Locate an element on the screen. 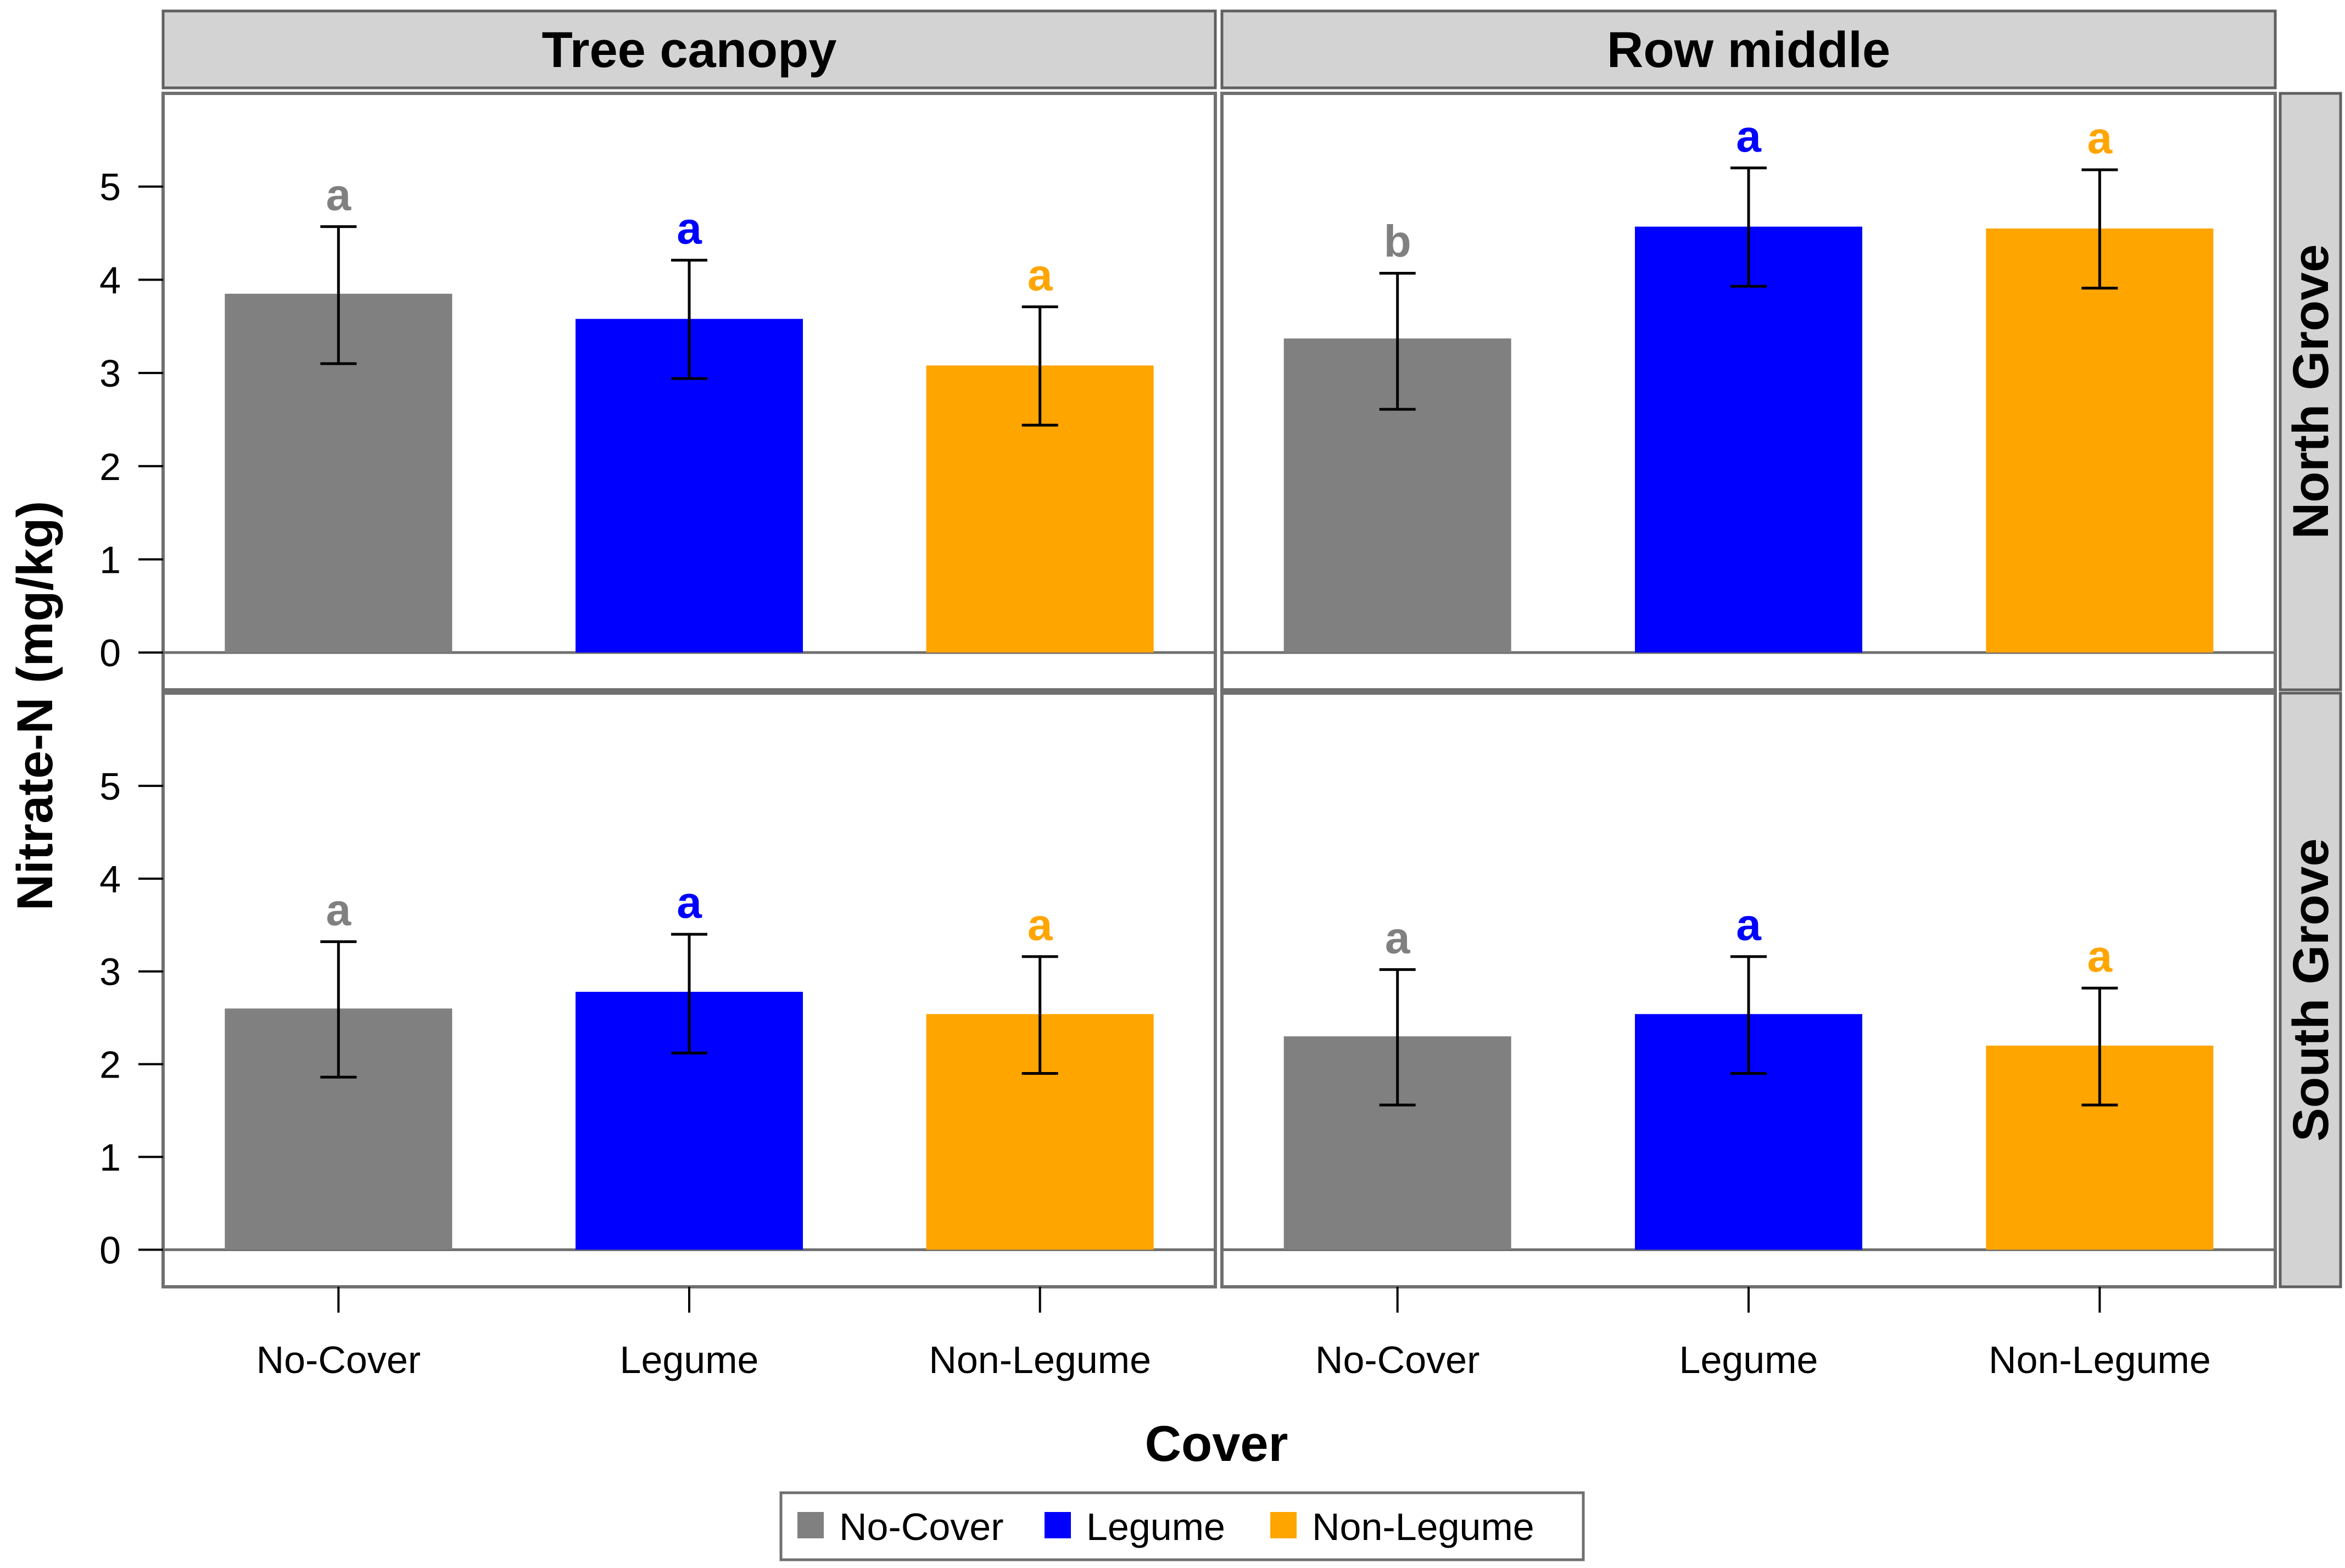 The width and height of the screenshot is (2345, 1568). strip-label-row-middle: Row middle is located at coordinates (1749, 50).